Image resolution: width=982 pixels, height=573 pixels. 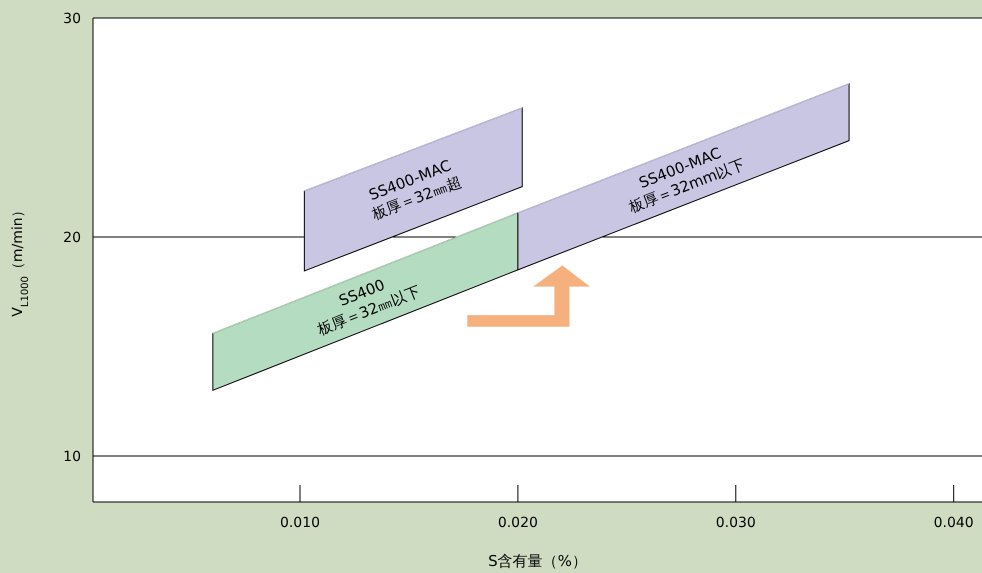 What do you see at coordinates (72, 238) in the screenshot?
I see `y-tick-label: 20` at bounding box center [72, 238].